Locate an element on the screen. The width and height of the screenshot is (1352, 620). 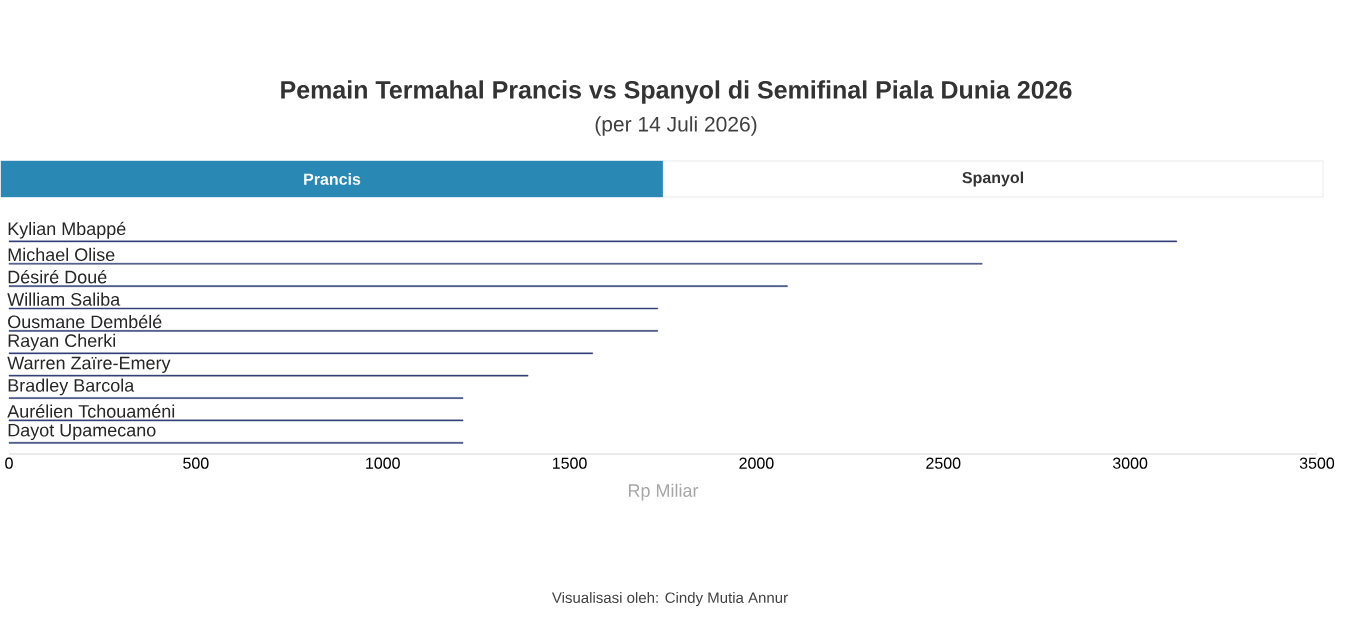
y-tick-label: William Saliba is located at coordinates (64, 299).